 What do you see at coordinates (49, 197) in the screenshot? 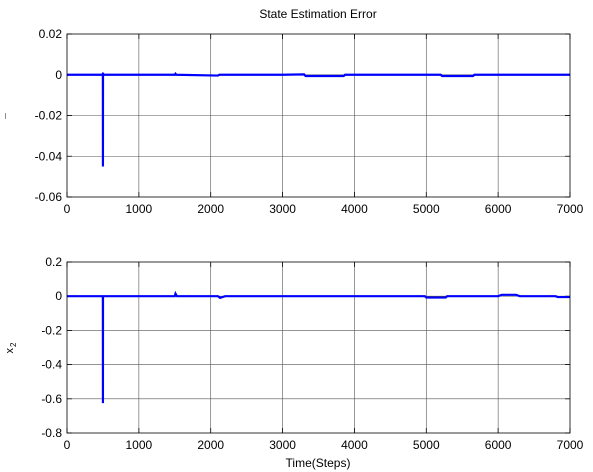
I see `y-tick-label: -0.06` at bounding box center [49, 197].